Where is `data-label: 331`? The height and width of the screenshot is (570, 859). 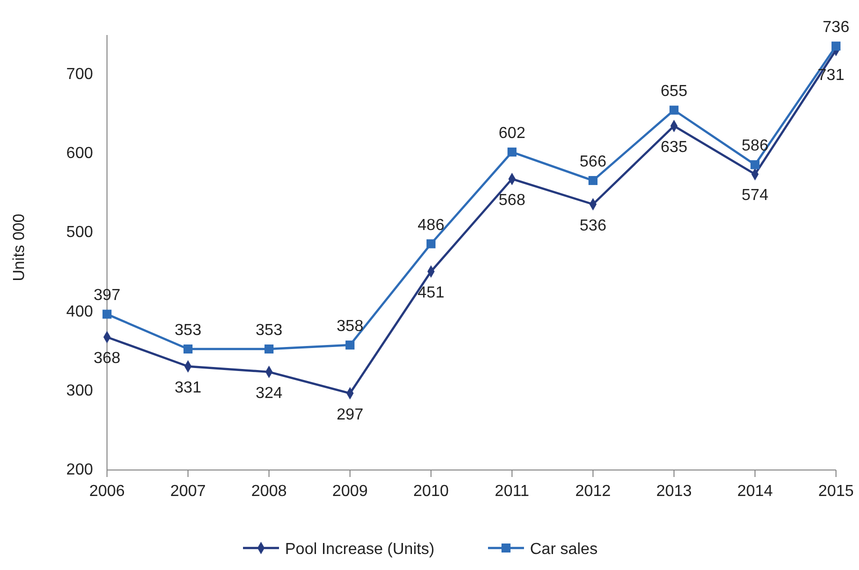
data-label: 331 is located at coordinates (188, 387).